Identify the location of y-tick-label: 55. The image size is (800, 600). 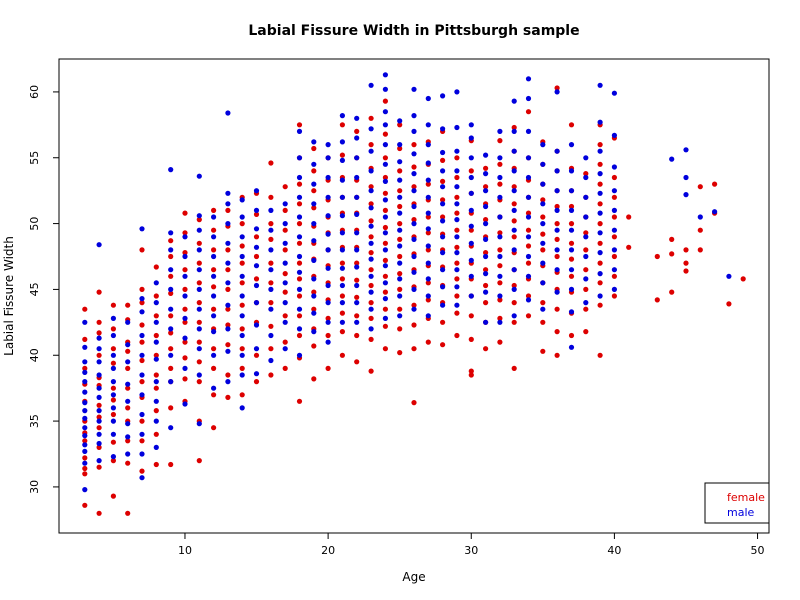
(34, 158).